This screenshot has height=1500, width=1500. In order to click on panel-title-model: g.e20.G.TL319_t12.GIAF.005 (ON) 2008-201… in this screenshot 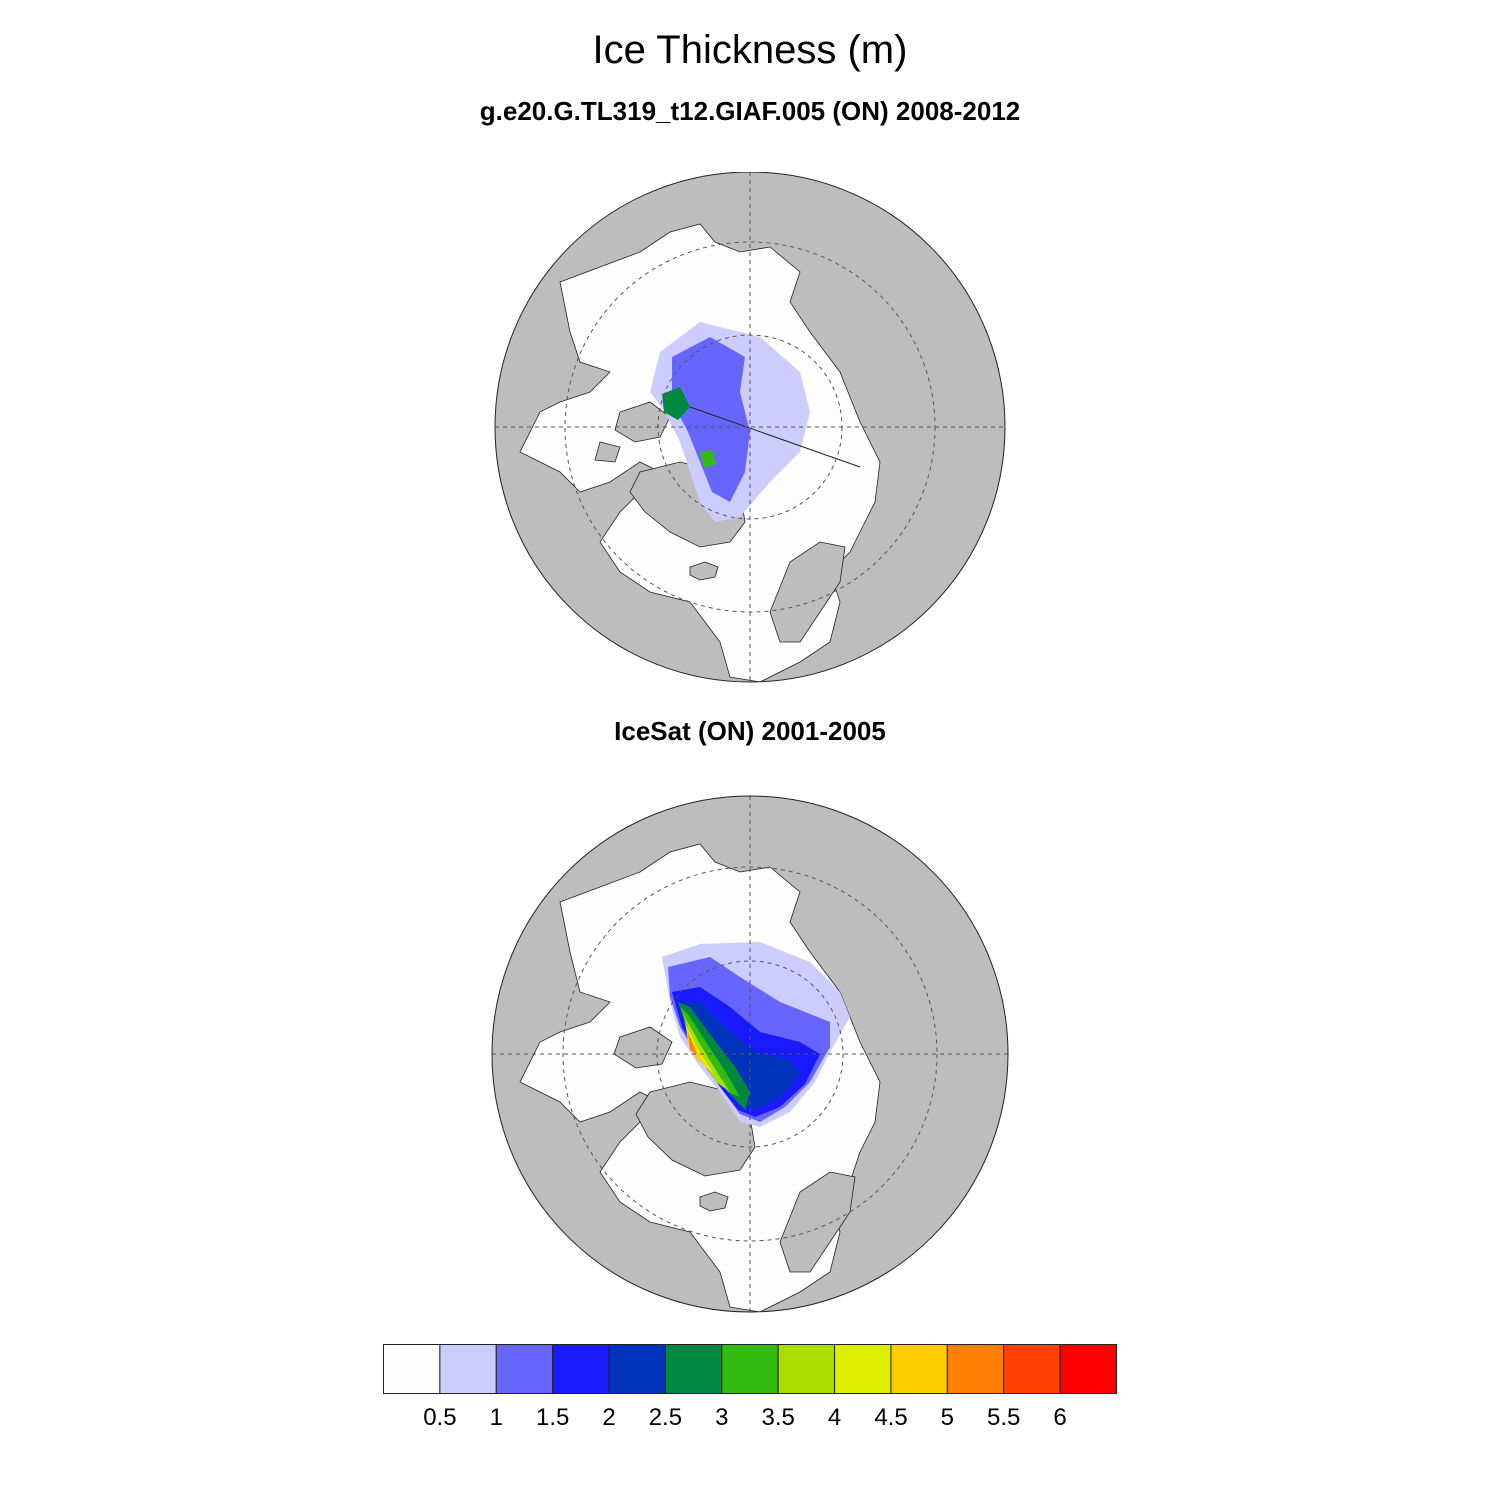, I will do `click(750, 111)`.